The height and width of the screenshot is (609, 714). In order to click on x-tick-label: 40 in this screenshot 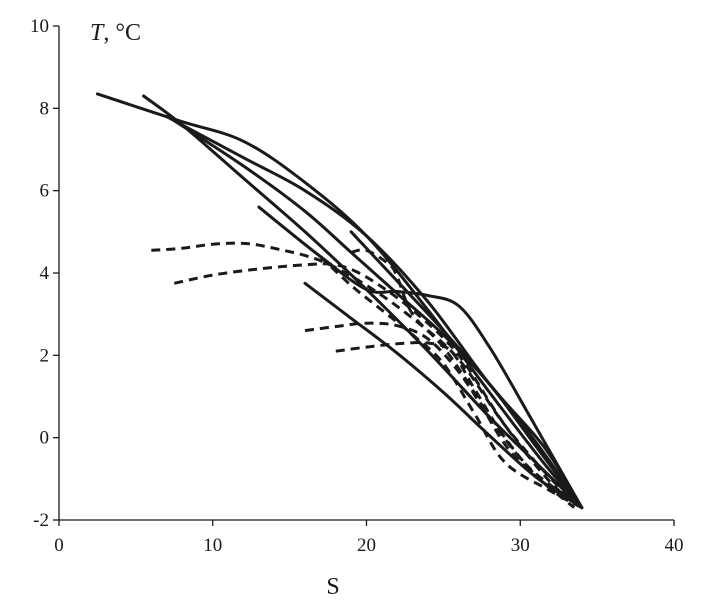, I will do `click(674, 545)`.